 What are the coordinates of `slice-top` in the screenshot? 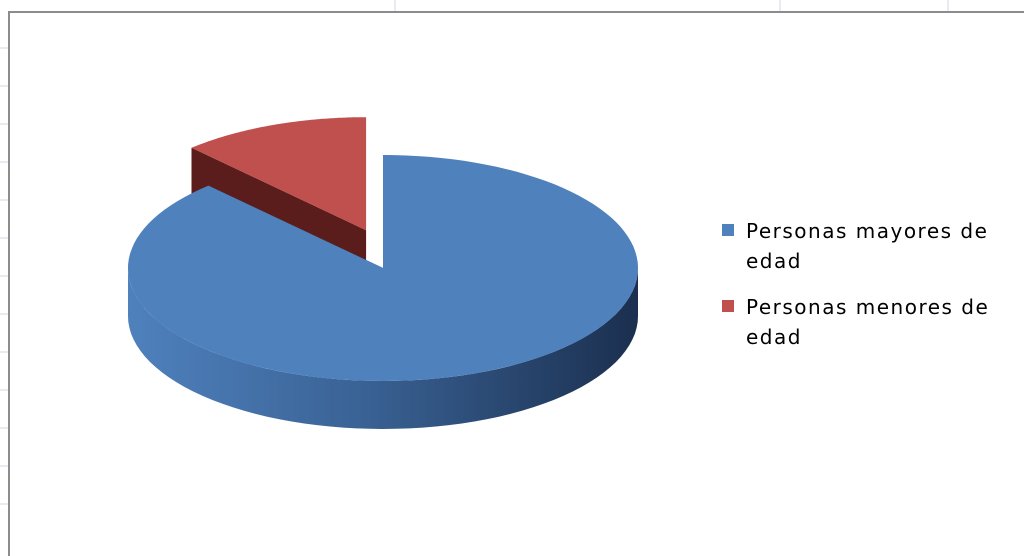 It's located at (279, 174).